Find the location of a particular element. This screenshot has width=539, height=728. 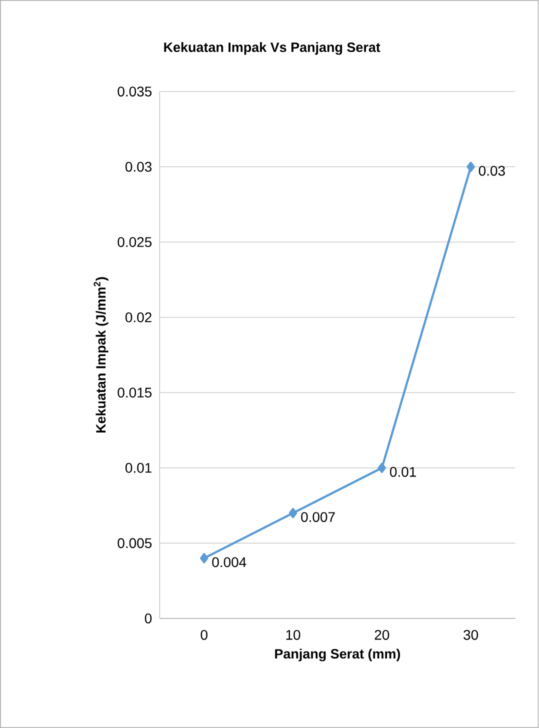

y-tick-label: 0.01 is located at coordinates (139, 467).